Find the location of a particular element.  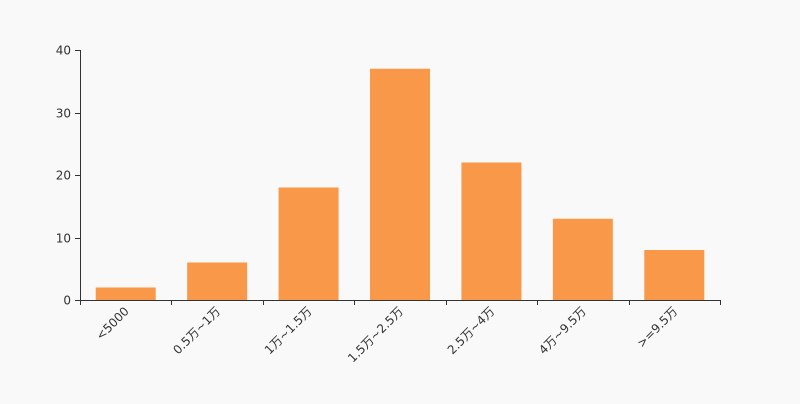

x-tick-label: 2.5万~4万 is located at coordinates (471, 330).